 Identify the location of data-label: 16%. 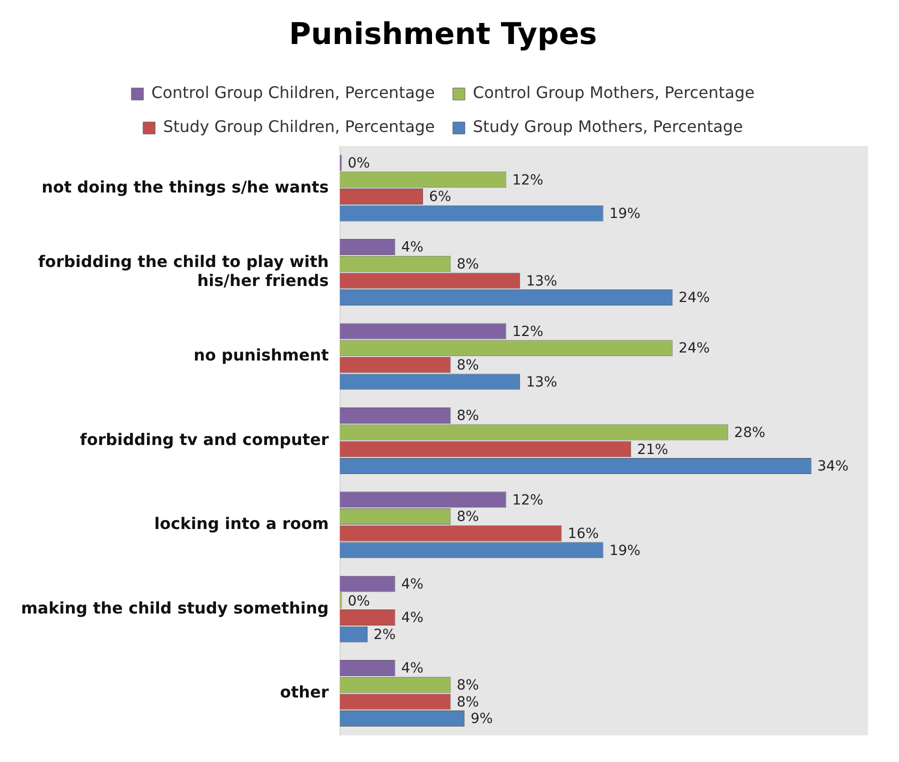
(583, 534).